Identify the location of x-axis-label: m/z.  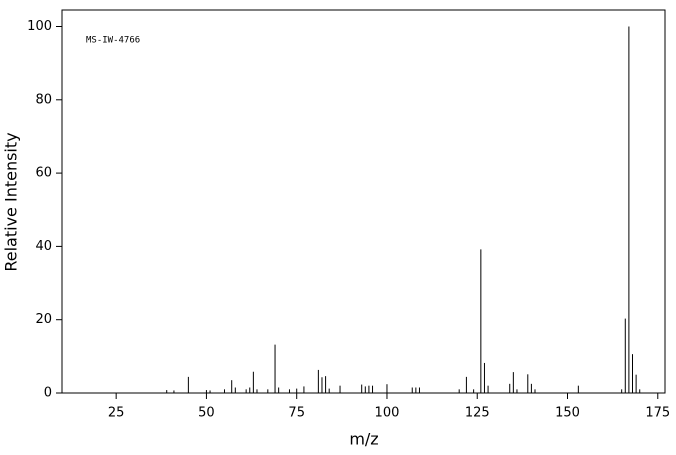
(363, 439).